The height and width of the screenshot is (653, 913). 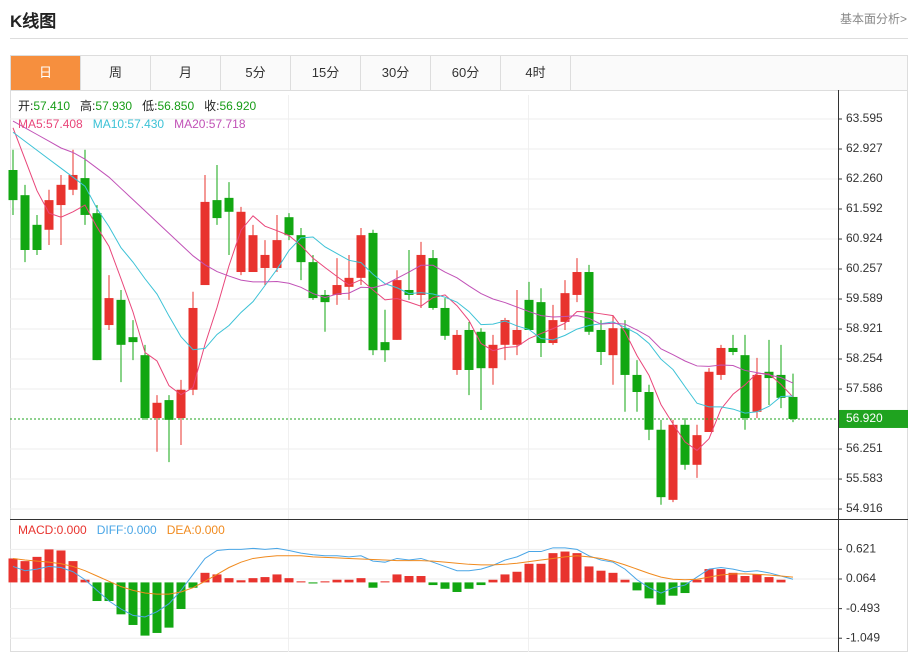 I want to click on legend: MACD:0.000 DIFF:0.000 DEA:0.000, so click(x=121, y=530).